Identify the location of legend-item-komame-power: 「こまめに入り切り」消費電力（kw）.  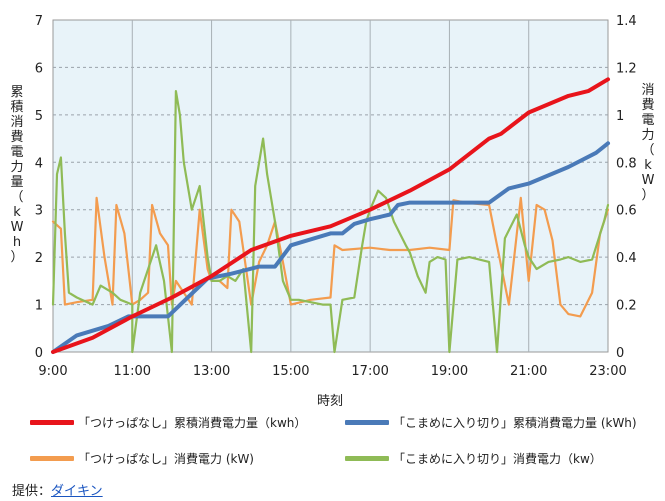
(473, 458).